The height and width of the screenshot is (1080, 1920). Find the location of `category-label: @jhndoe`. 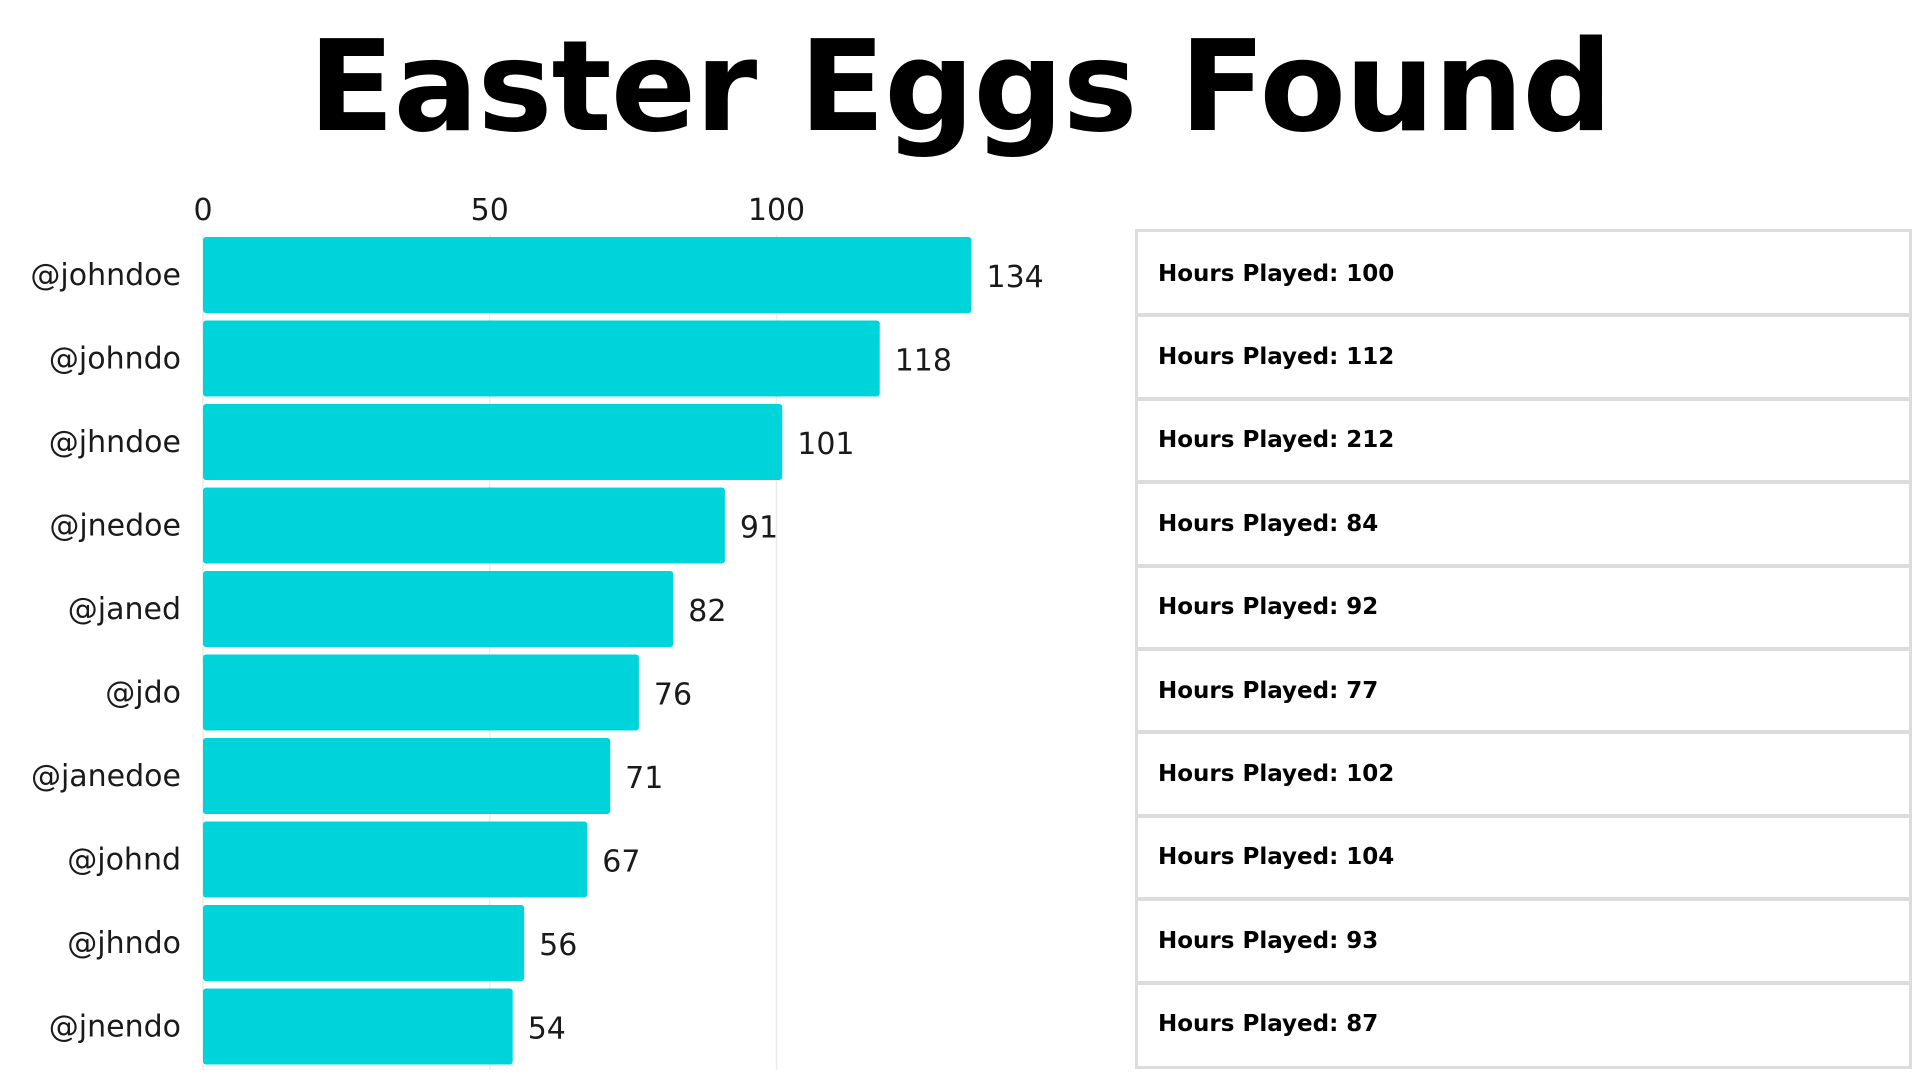

category-label: @jhndoe is located at coordinates (115, 442).